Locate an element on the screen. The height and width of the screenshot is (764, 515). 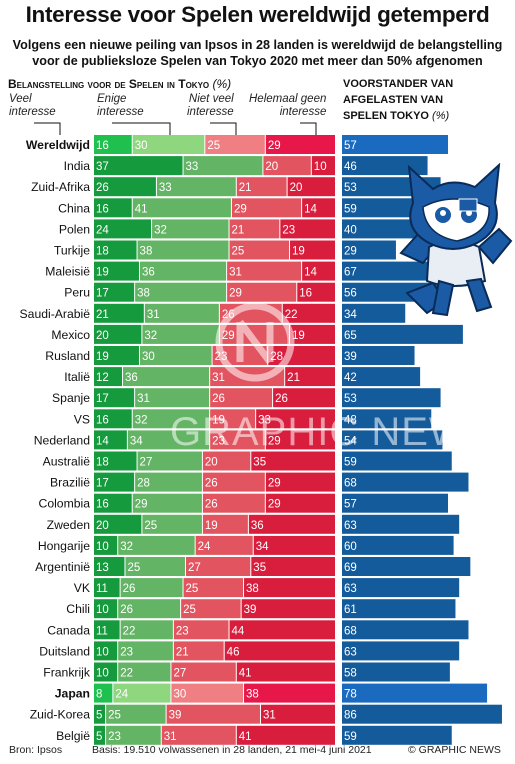
data-label: 58 is located at coordinates (350, 674).